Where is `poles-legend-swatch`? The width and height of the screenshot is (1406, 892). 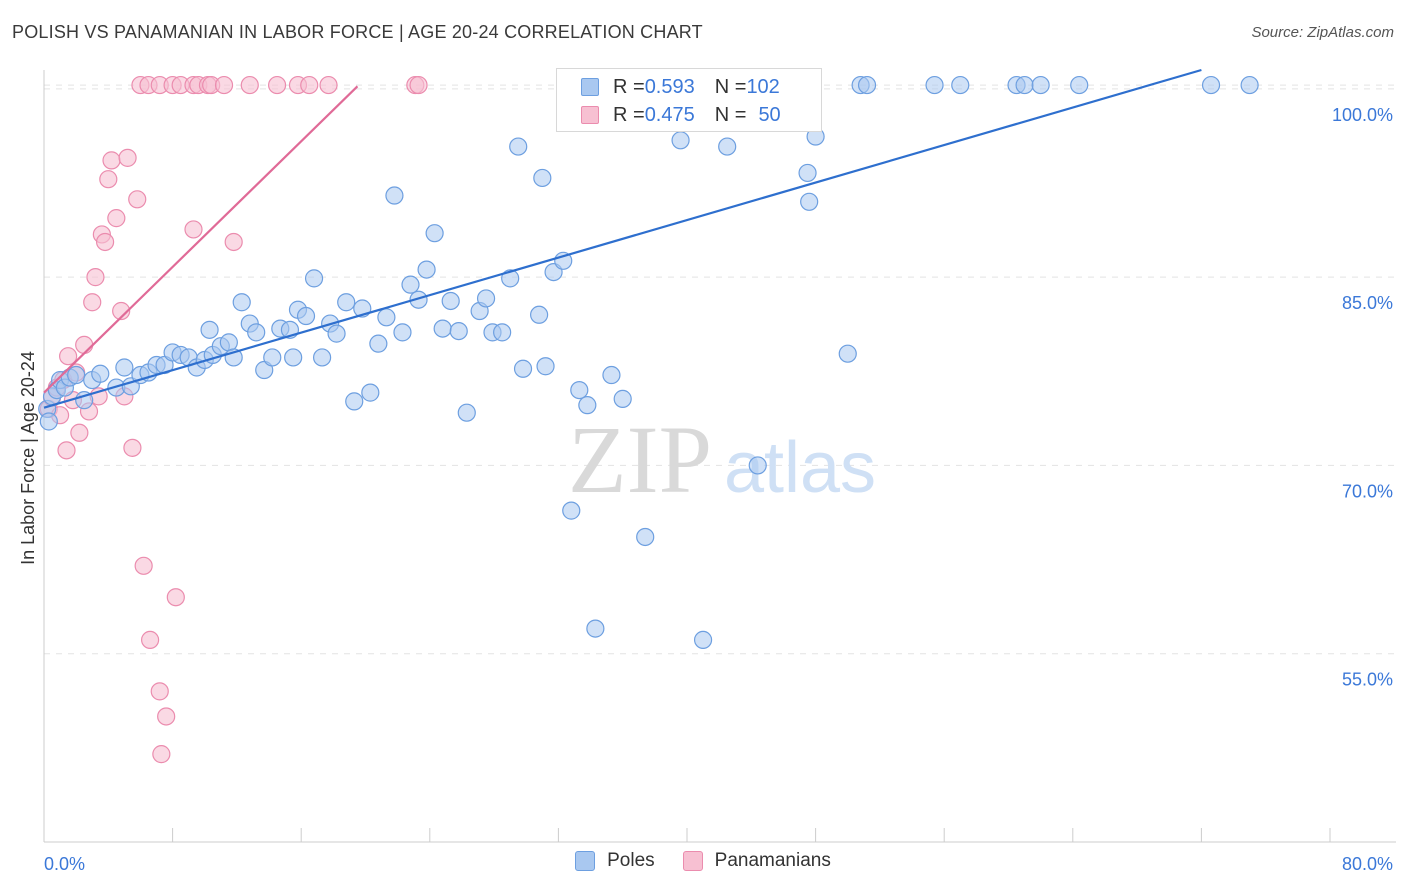 poles-legend-swatch is located at coordinates (585, 861).